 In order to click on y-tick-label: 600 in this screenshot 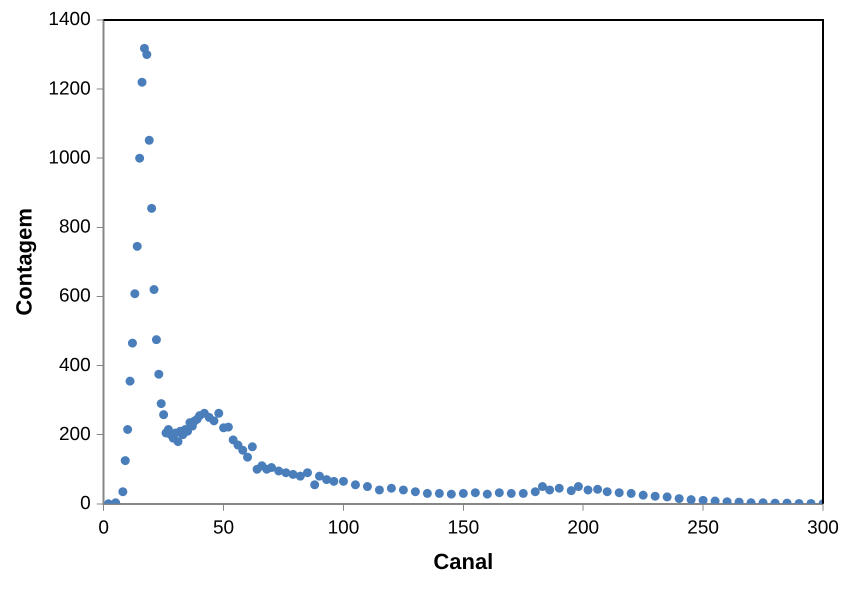, I will do `click(74, 296)`.